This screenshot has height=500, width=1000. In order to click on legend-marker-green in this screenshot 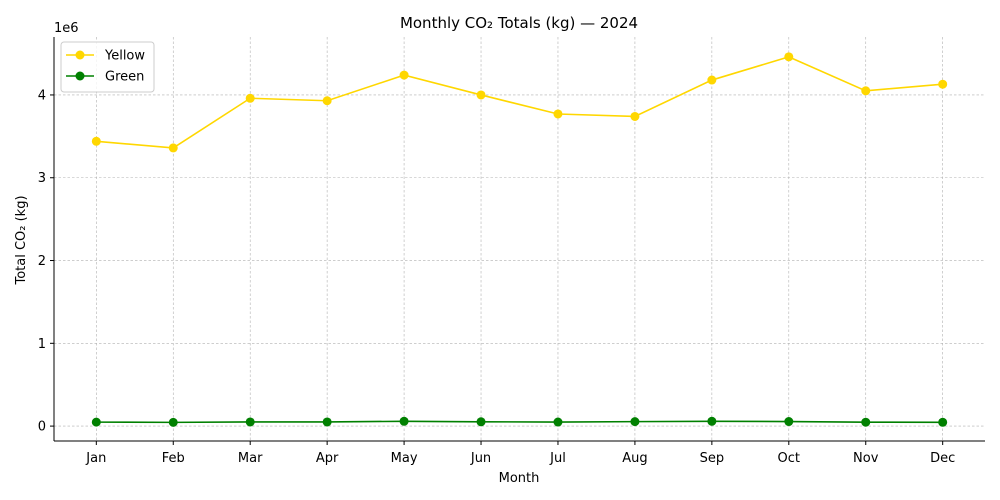, I will do `click(80, 76)`.